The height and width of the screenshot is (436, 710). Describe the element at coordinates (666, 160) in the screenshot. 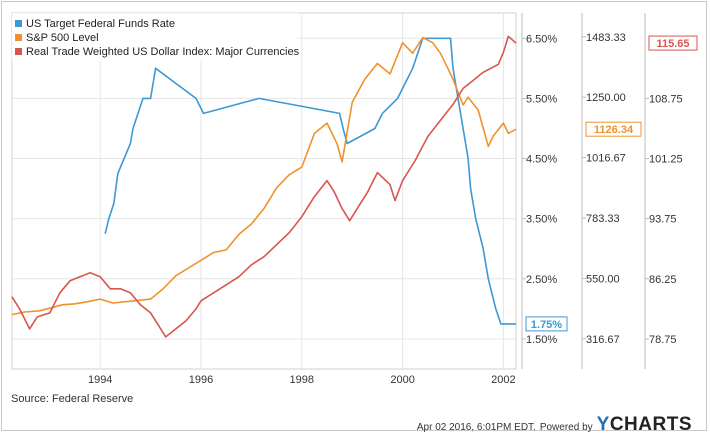

I see `y-tick-label: 101.25` at that location.